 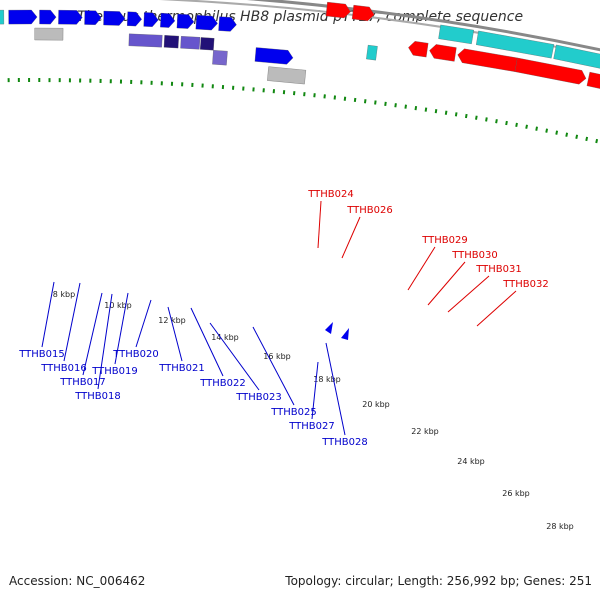 I want to click on scale-label: 8 kbp, so click(x=64, y=294).